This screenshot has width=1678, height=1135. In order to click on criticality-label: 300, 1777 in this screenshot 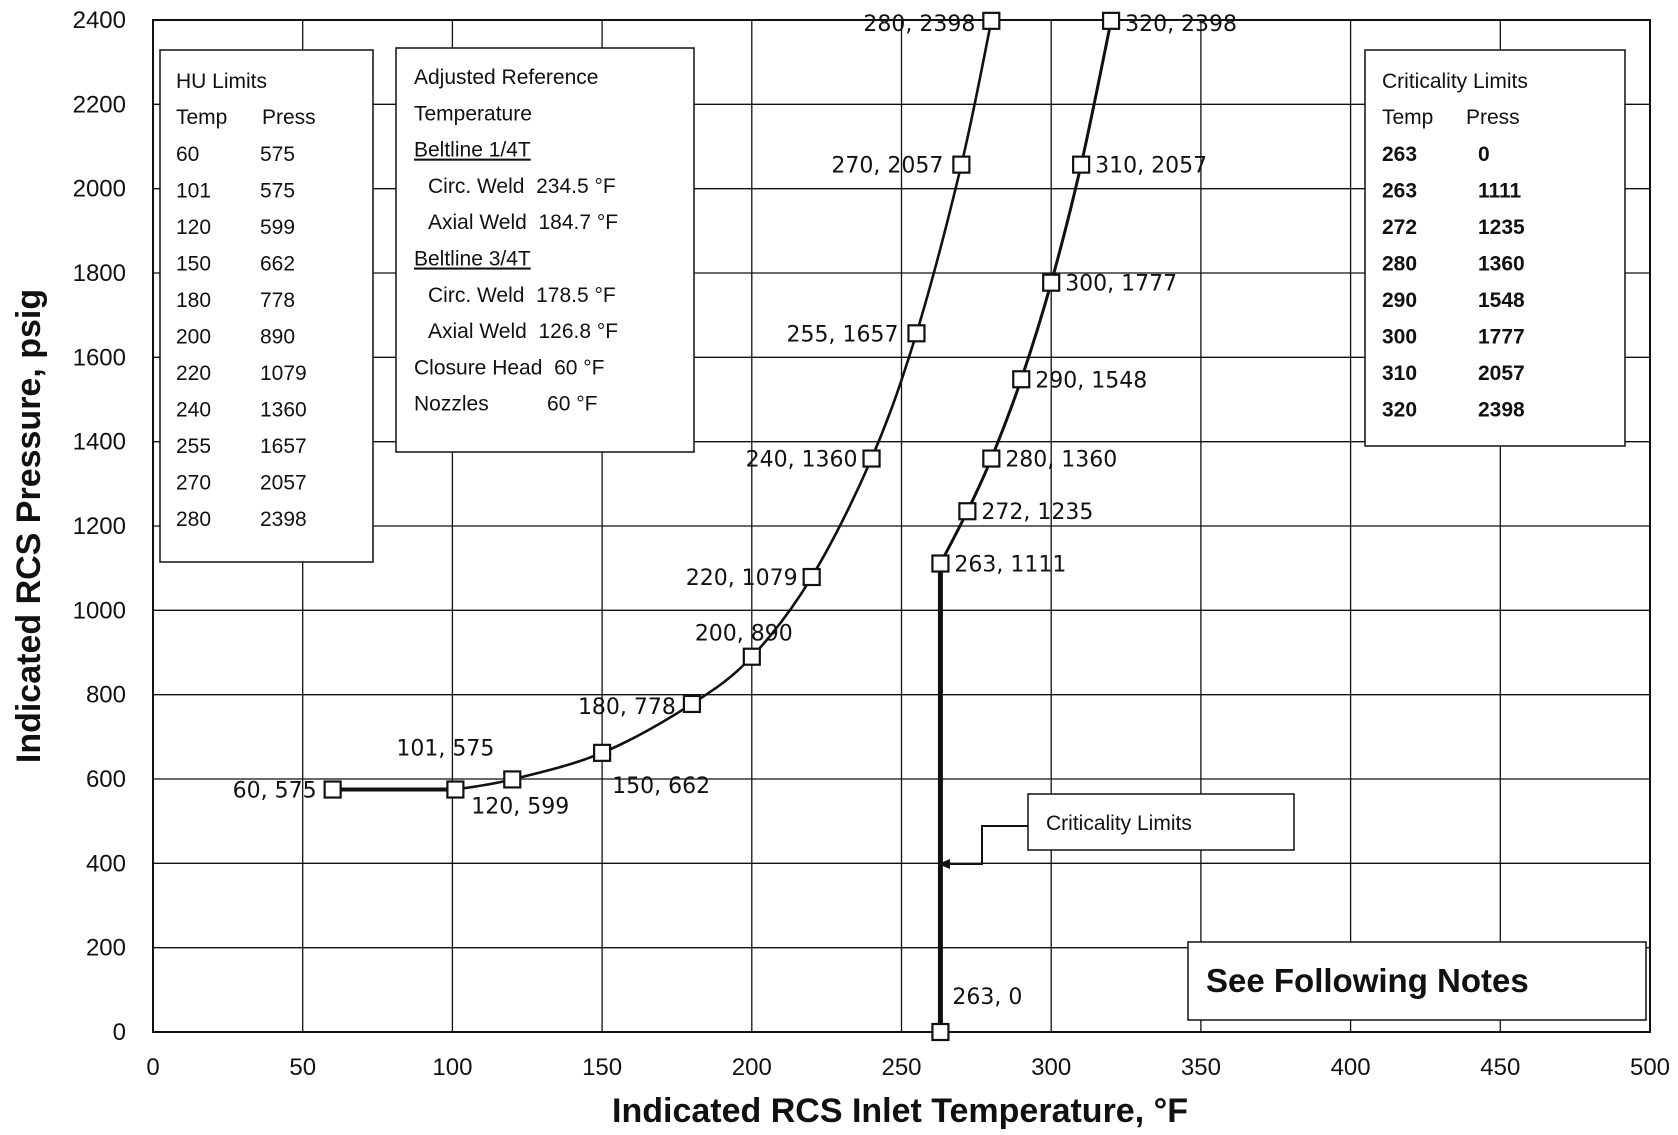, I will do `click(1121, 284)`.